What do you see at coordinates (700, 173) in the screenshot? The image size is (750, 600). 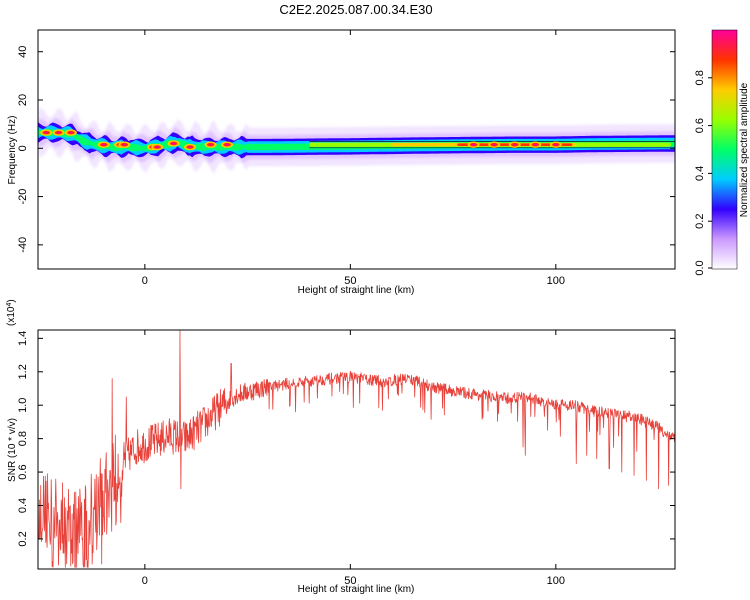 I see `colorbar-tick-label: 0.4` at bounding box center [700, 173].